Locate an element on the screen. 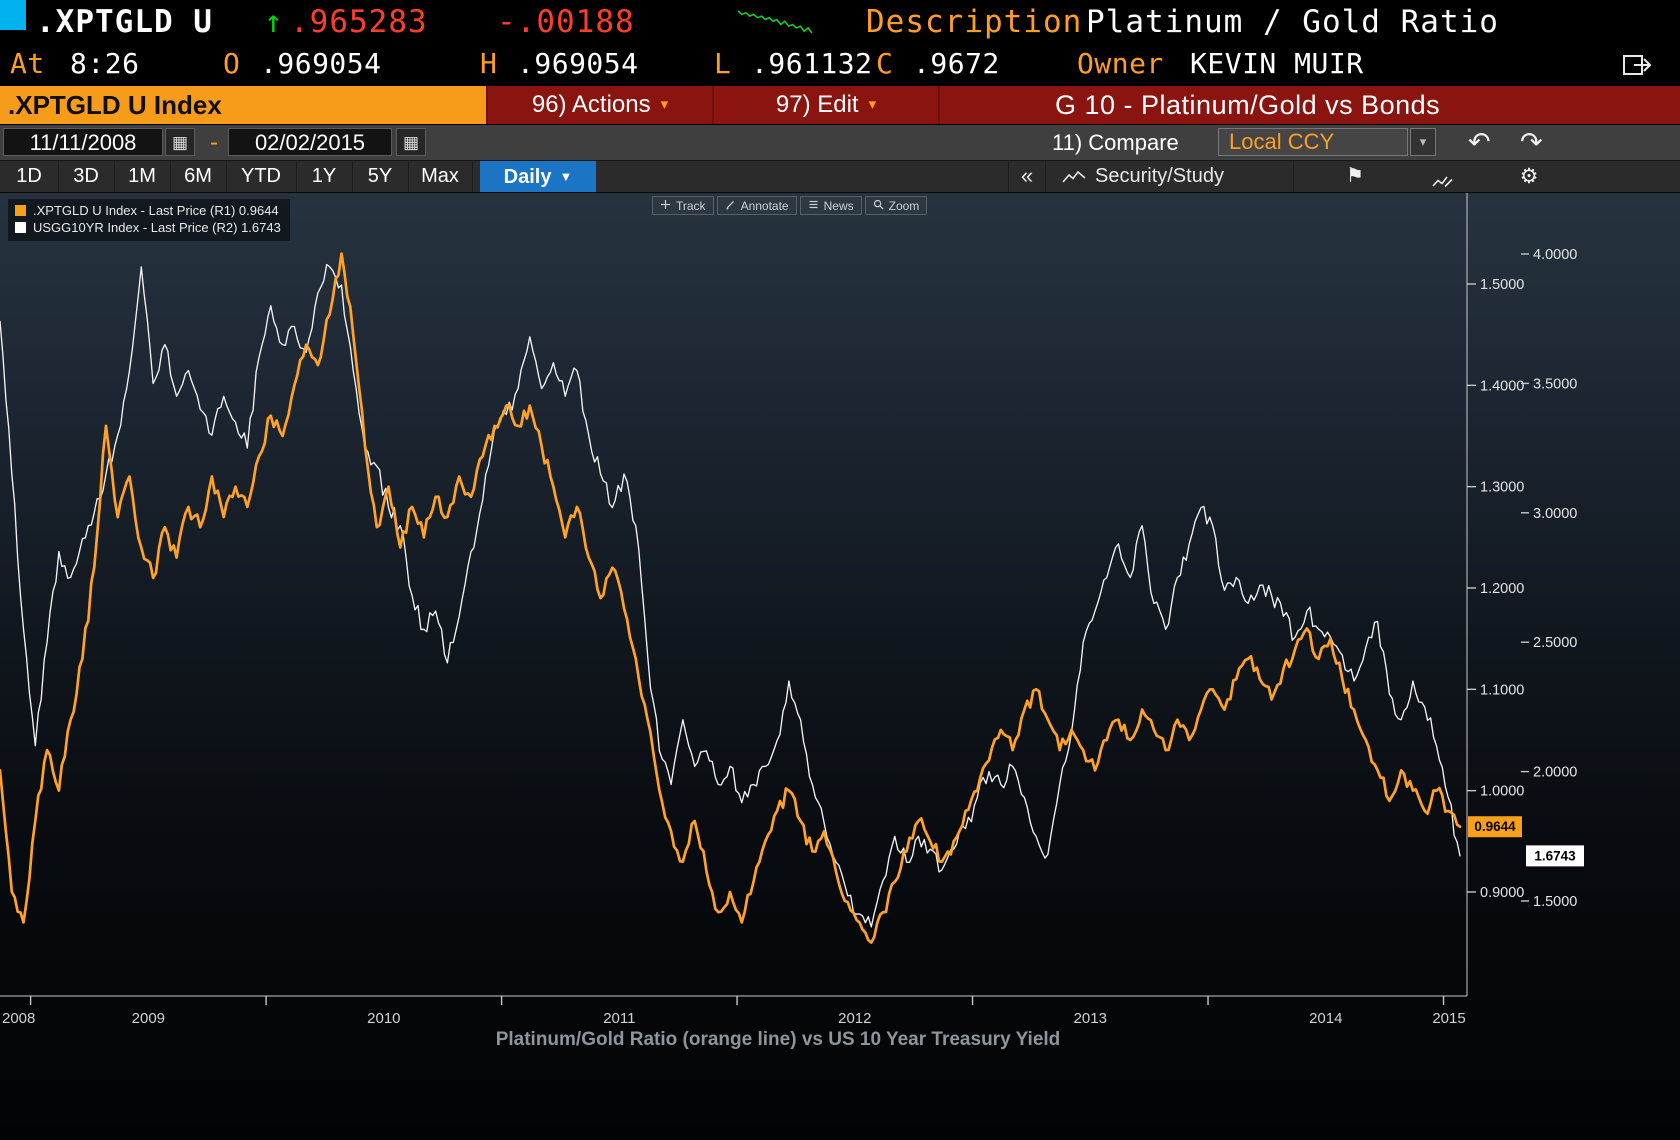  right-axis-r2-label: 1.5000 is located at coordinates (1555, 902).